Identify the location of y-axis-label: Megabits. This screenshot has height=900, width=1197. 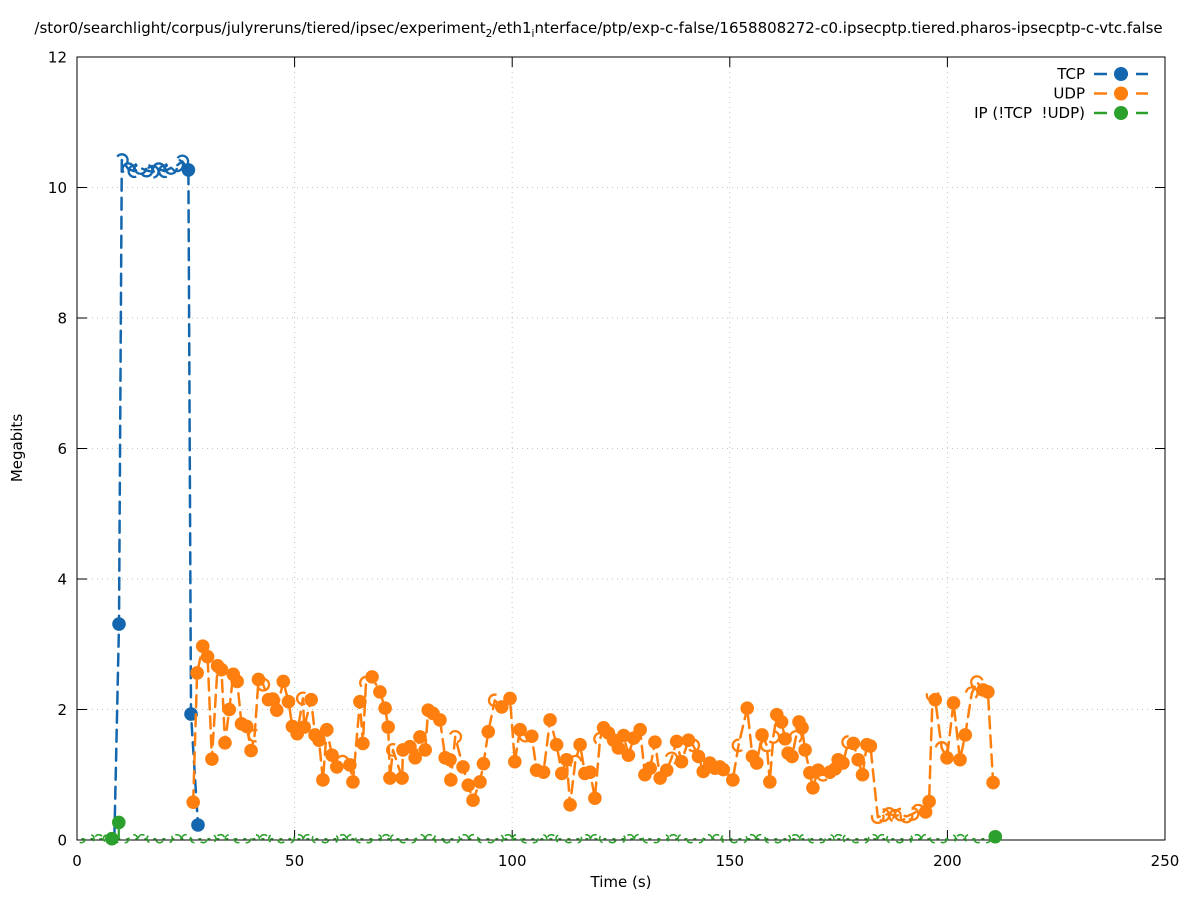
(17, 448).